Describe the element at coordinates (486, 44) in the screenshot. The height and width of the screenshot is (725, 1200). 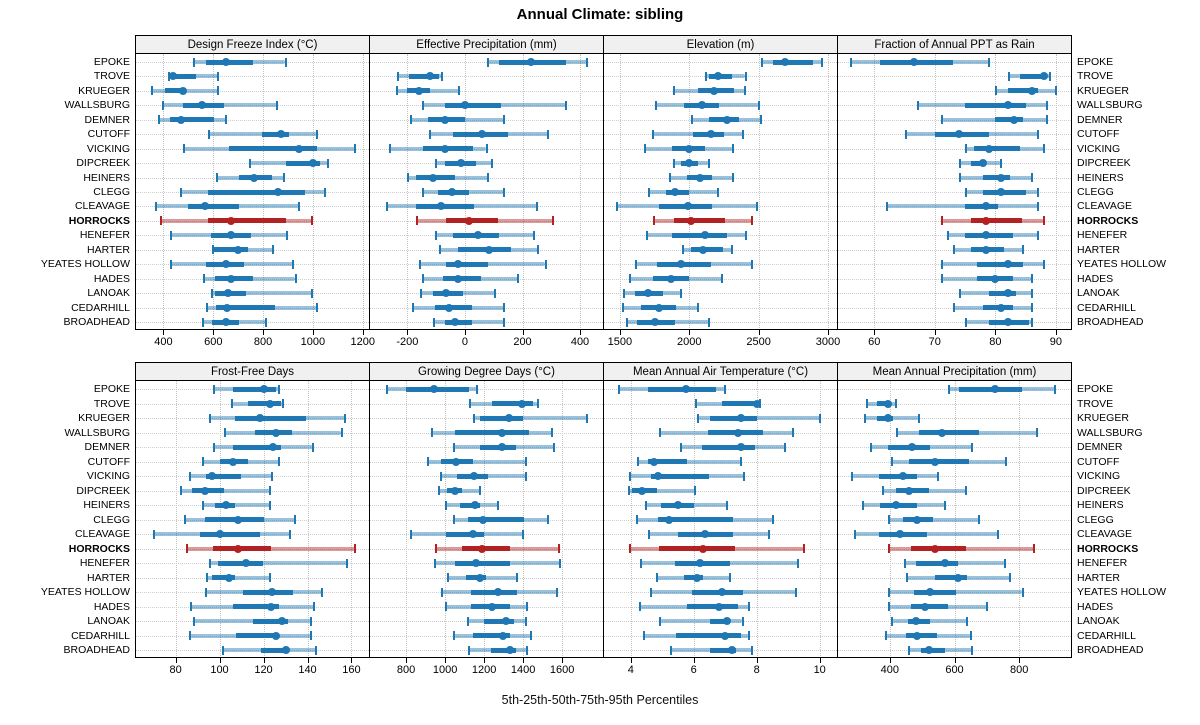
I see `panel-header: Effective Precipitation (mm)` at that location.